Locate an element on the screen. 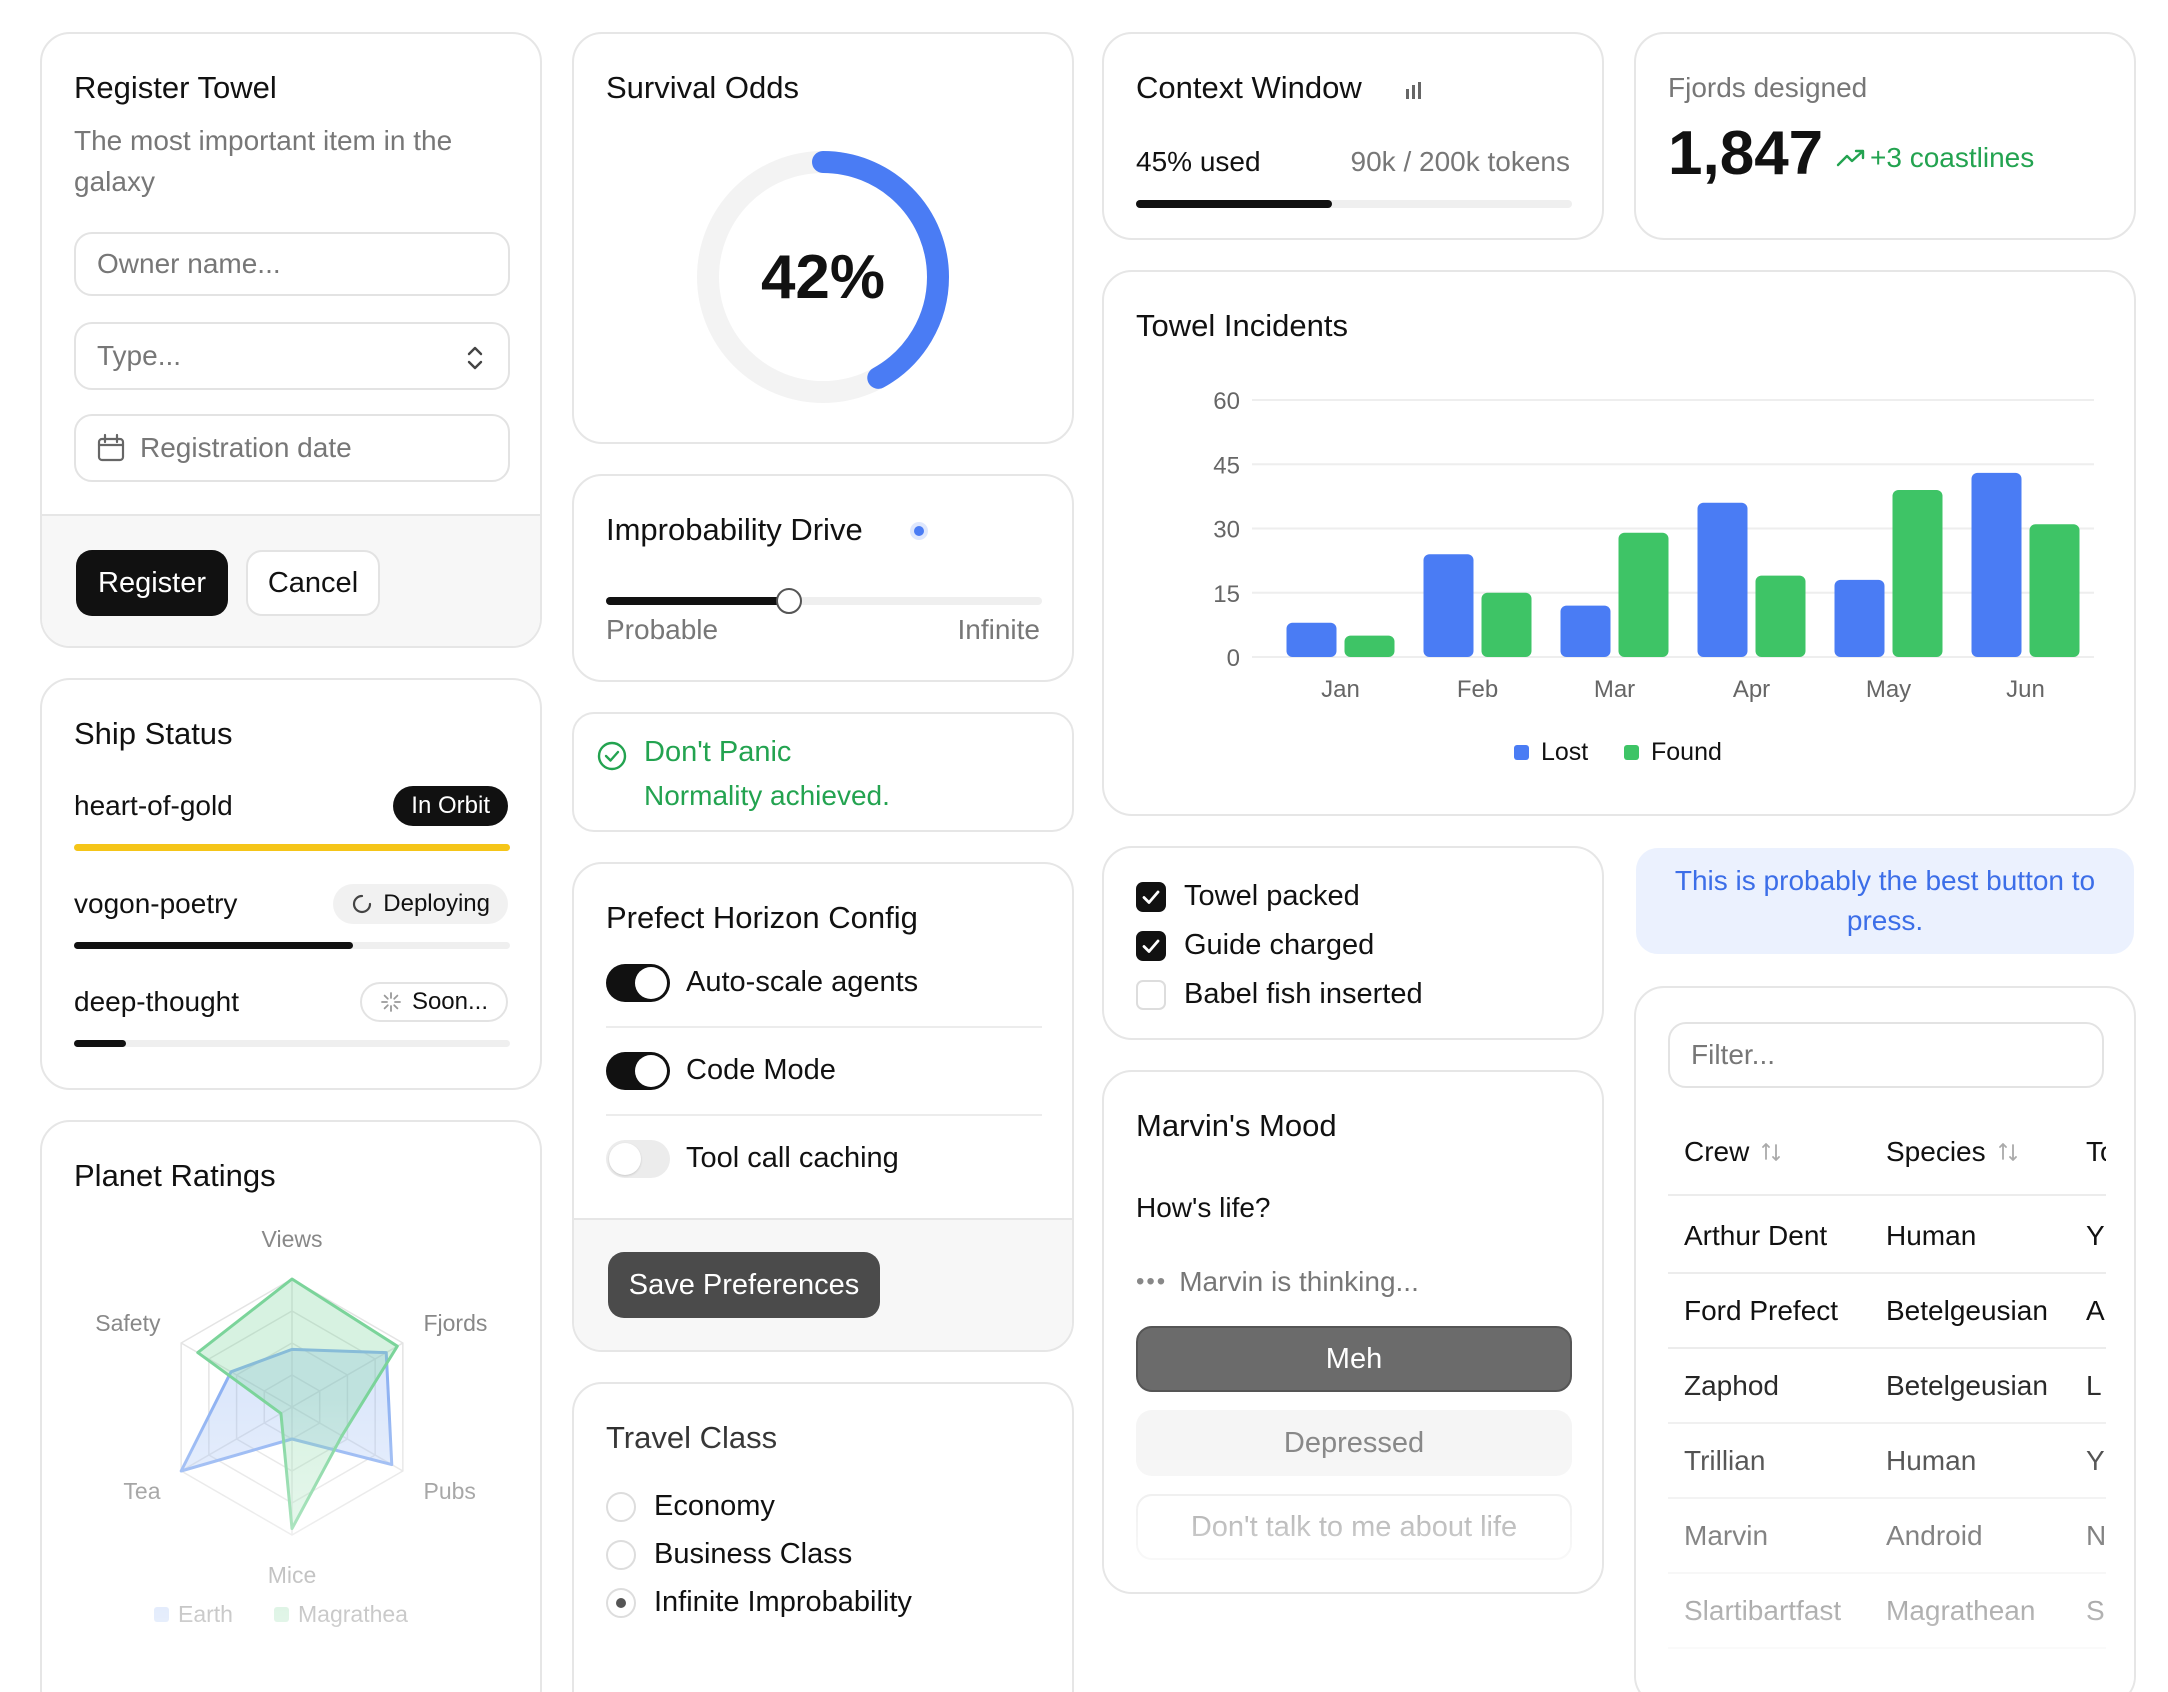 This screenshot has height=1692, width=2168. slider-thumb is located at coordinates (789, 601).